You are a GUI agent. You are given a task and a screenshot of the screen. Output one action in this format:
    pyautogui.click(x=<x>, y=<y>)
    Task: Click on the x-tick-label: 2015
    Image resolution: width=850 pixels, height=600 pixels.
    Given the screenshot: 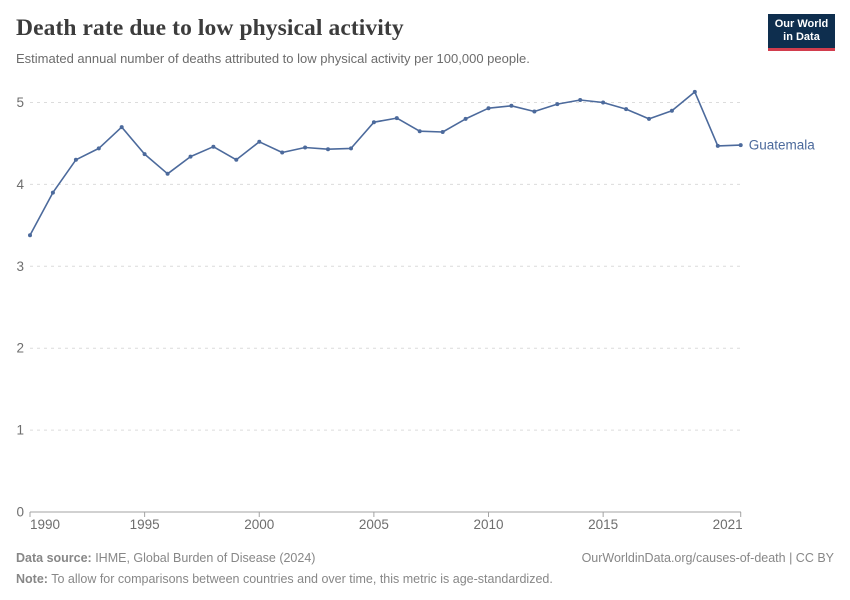 What is the action you would take?
    pyautogui.click(x=603, y=524)
    